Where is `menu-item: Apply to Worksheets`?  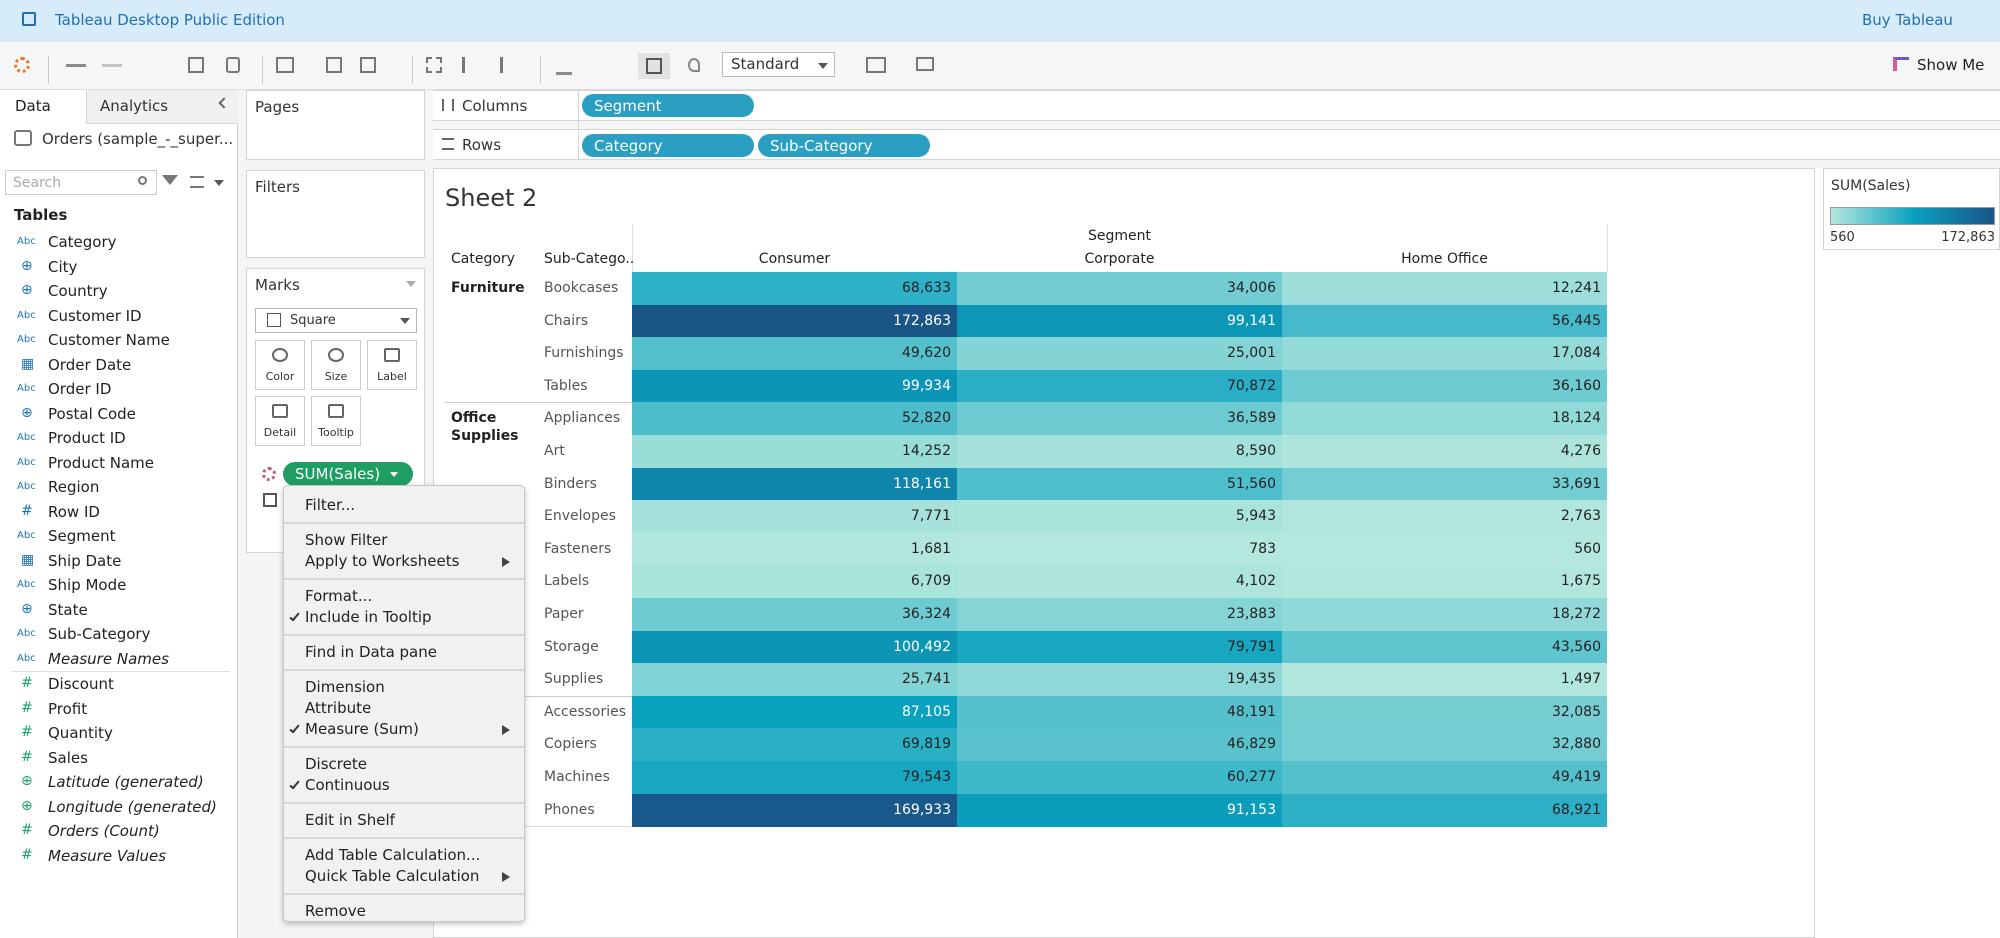
menu-item: Apply to Worksheets is located at coordinates (382, 561).